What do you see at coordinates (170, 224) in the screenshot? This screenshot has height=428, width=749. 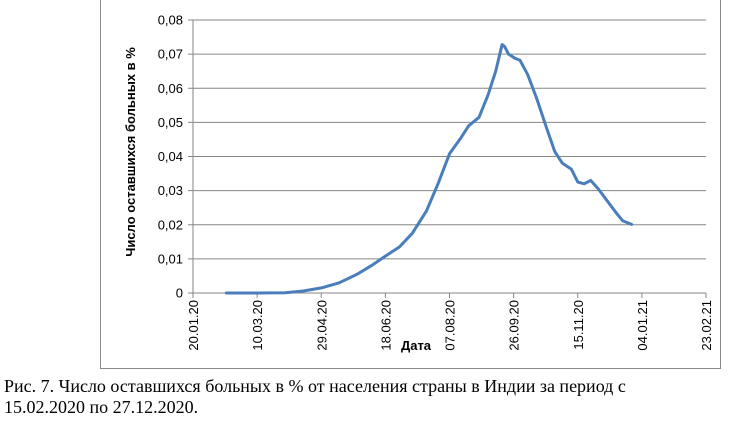 I see `y-tick-label: 0,02` at bounding box center [170, 224].